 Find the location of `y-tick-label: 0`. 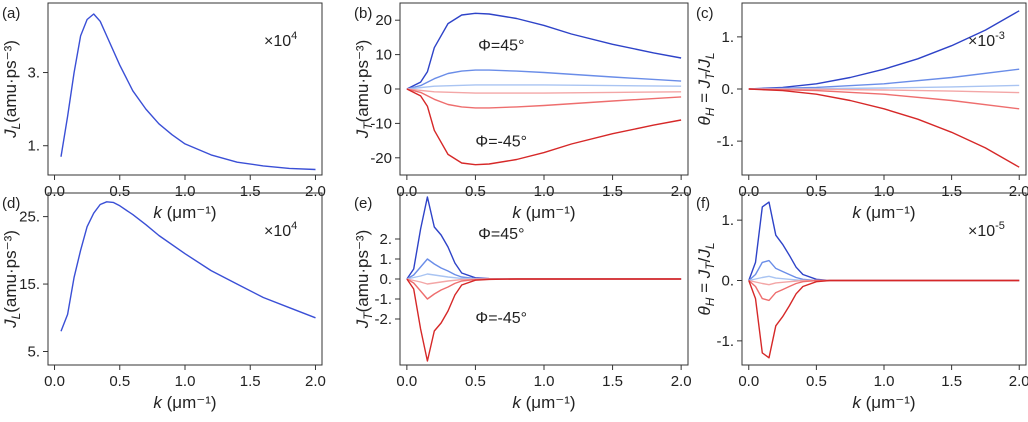

y-tick-label: 0 is located at coordinates (388, 89).